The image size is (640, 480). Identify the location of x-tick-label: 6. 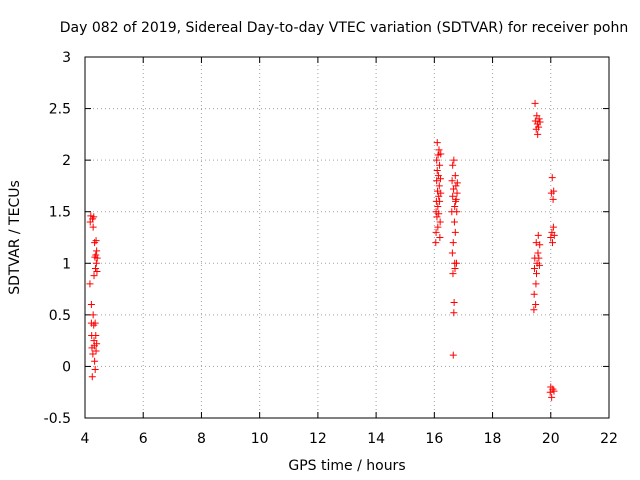
(143, 439).